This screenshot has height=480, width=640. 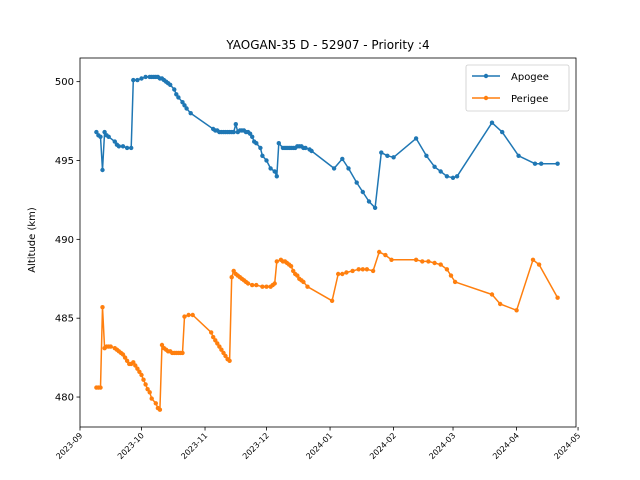 What do you see at coordinates (64, 240) in the screenshot?
I see `y-tick-label-490: 490` at bounding box center [64, 240].